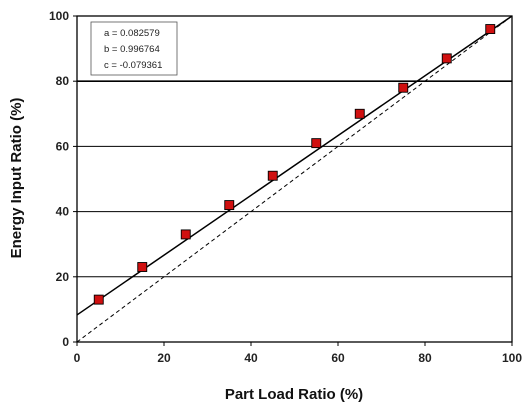 Image resolution: width=522 pixels, height=405 pixels. I want to click on y-tick-label-80: 80, so click(63, 81).